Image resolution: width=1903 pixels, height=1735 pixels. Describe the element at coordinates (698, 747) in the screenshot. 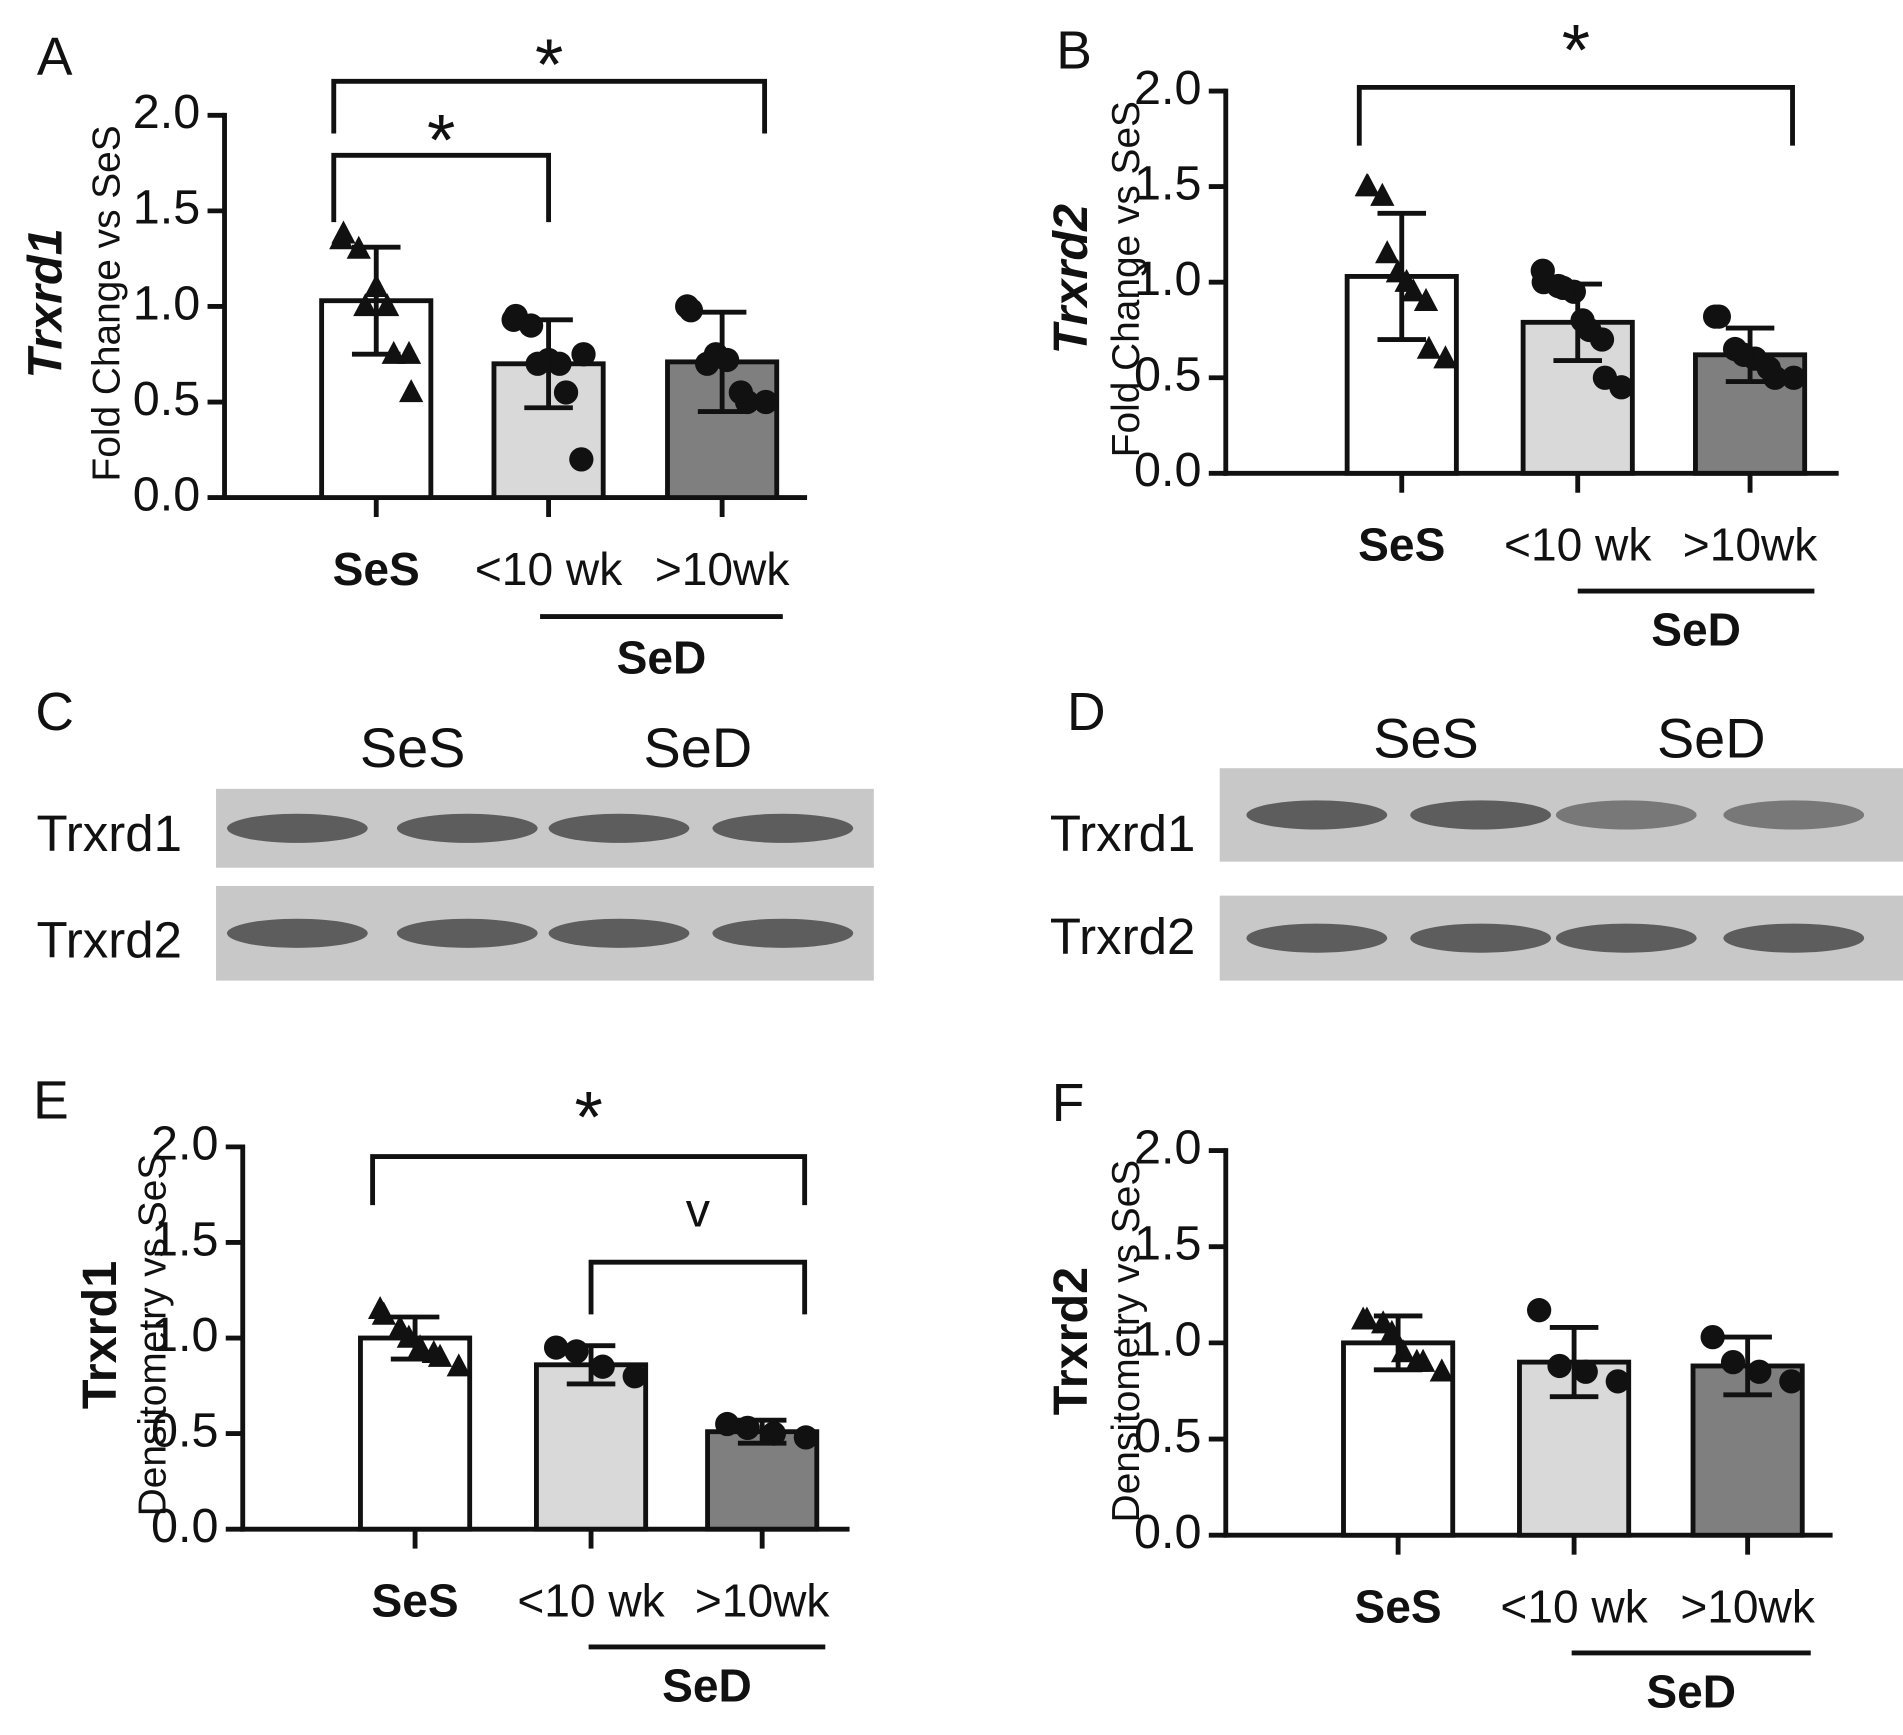

I see `blot-group-label: SeD` at that location.